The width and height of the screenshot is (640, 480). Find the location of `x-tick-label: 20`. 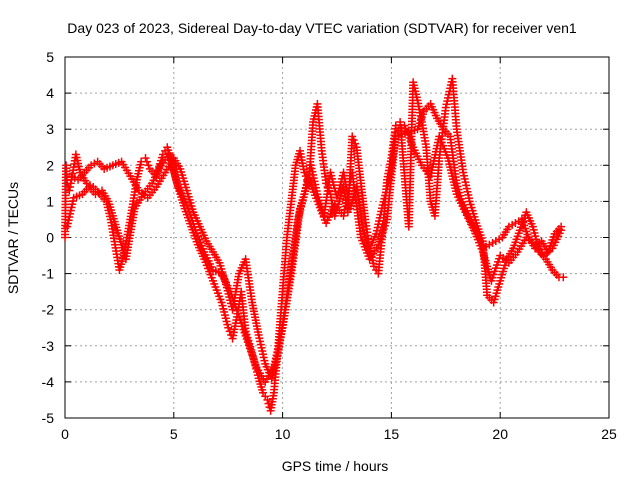

x-tick-label: 20 is located at coordinates (500, 434).